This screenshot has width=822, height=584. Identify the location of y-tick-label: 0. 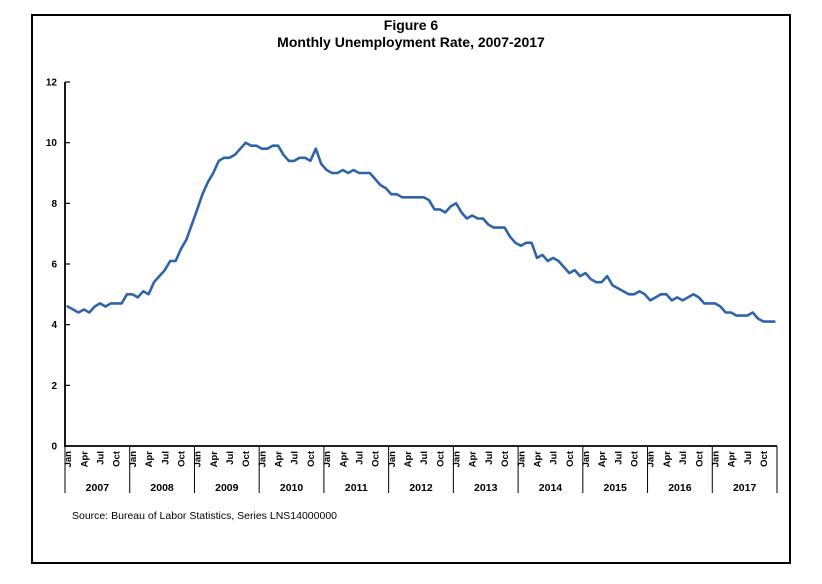
(54, 447).